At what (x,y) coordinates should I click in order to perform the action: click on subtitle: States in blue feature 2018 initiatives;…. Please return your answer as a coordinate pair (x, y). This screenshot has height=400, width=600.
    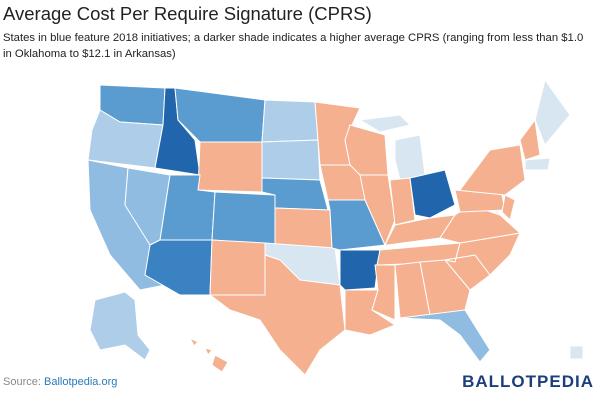
    Looking at the image, I should click on (293, 46).